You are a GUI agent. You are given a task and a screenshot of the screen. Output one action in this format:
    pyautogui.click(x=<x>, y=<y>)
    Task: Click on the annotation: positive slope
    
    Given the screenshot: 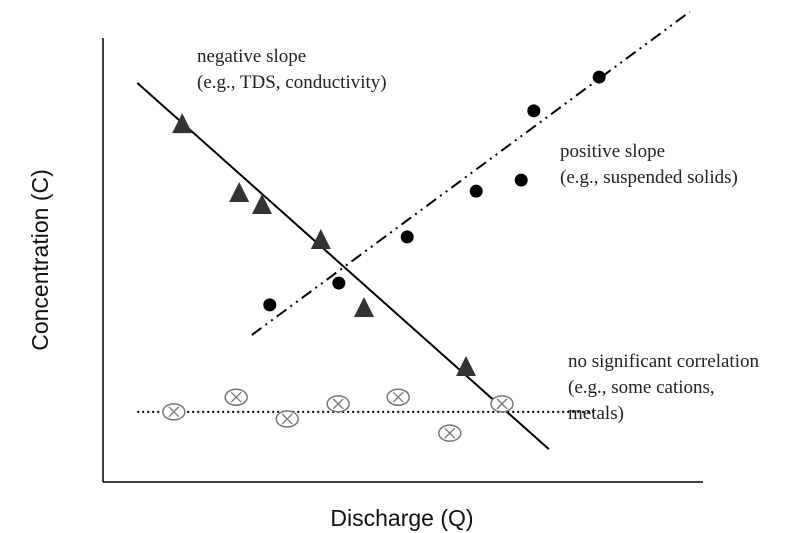 What is the action you would take?
    pyautogui.click(x=612, y=151)
    